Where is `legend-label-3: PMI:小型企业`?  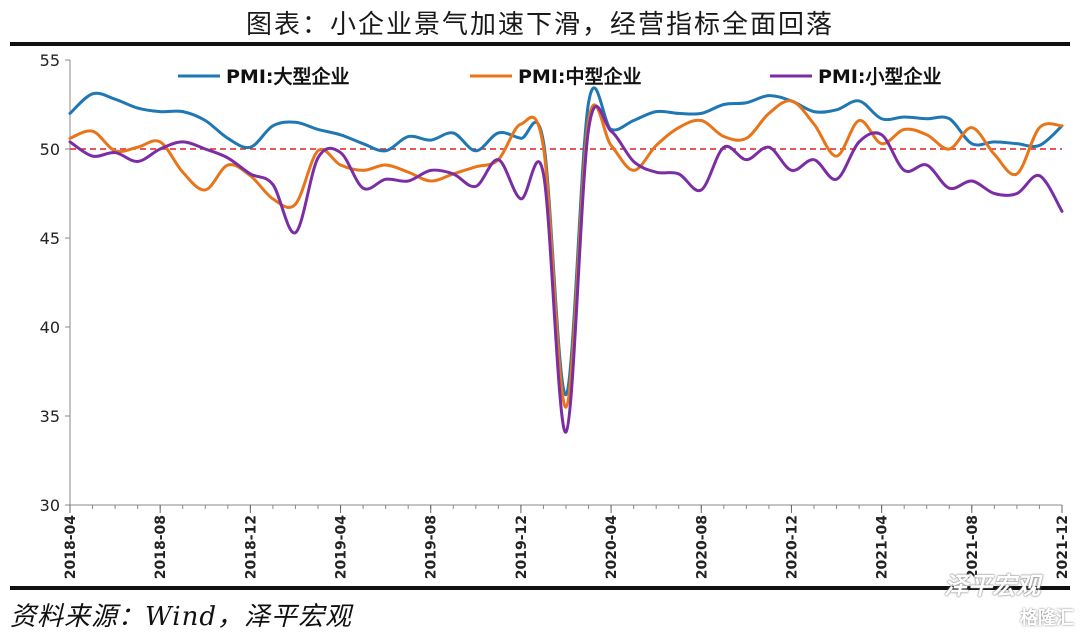 legend-label-3: PMI:小型企业 is located at coordinates (880, 76).